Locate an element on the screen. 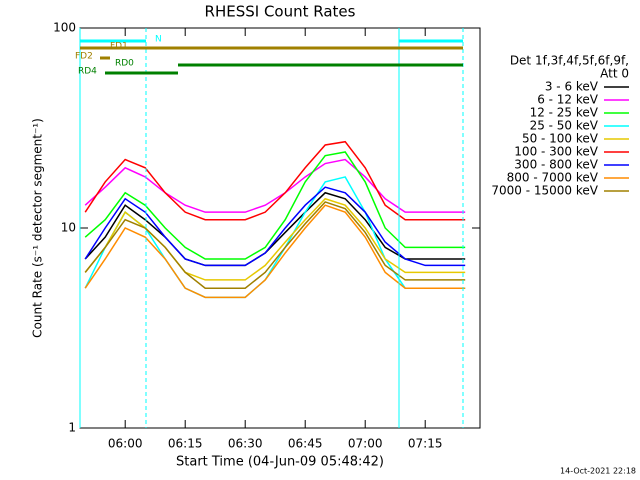  x-tick-label: 06:00 is located at coordinates (125, 444).